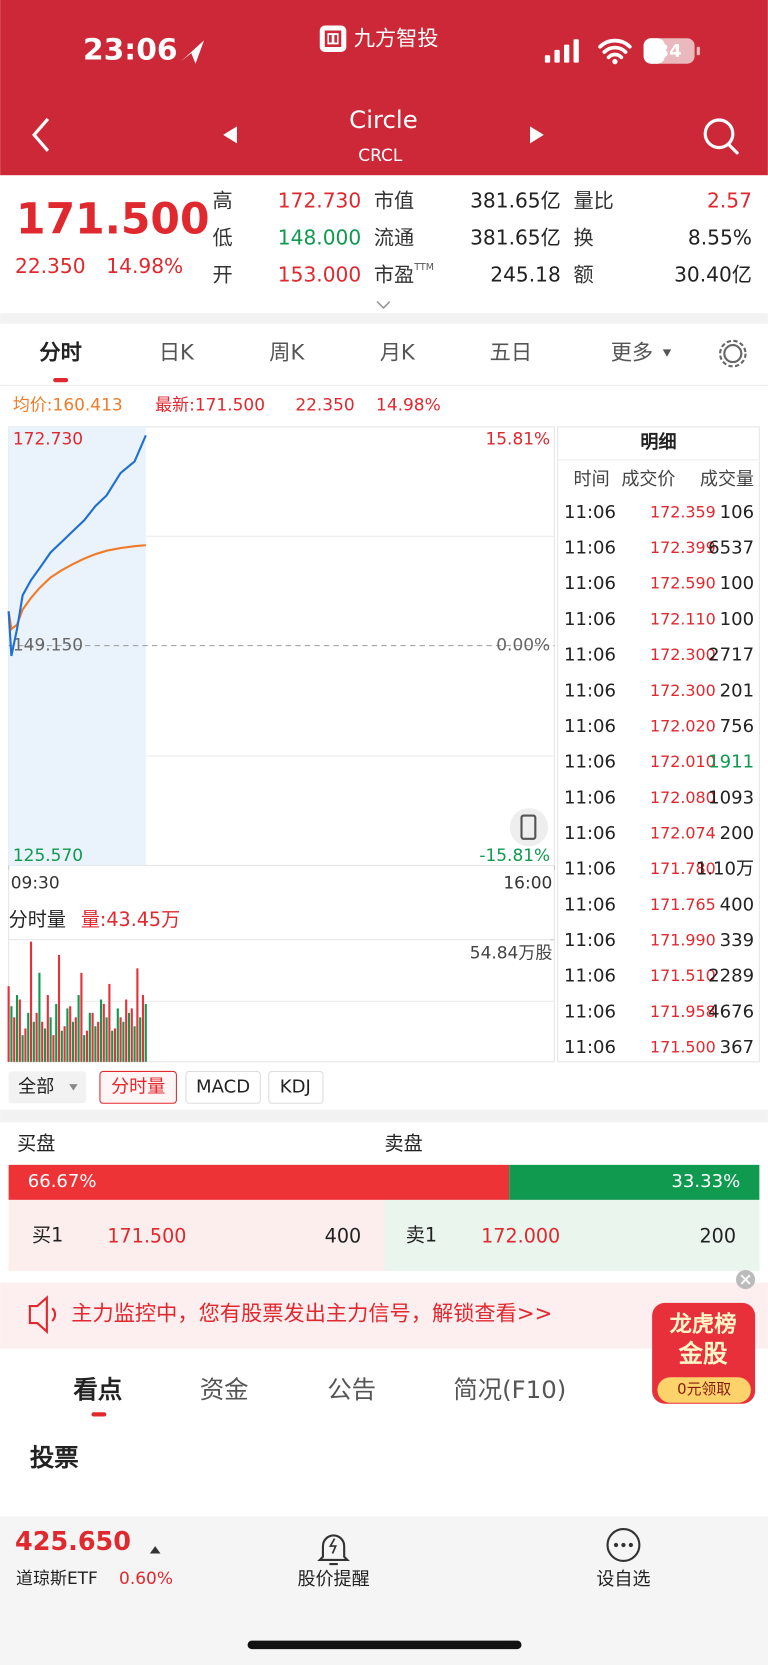  Describe the element at coordinates (731, 1011) in the screenshot. I see `trade-volume: 4676` at that location.